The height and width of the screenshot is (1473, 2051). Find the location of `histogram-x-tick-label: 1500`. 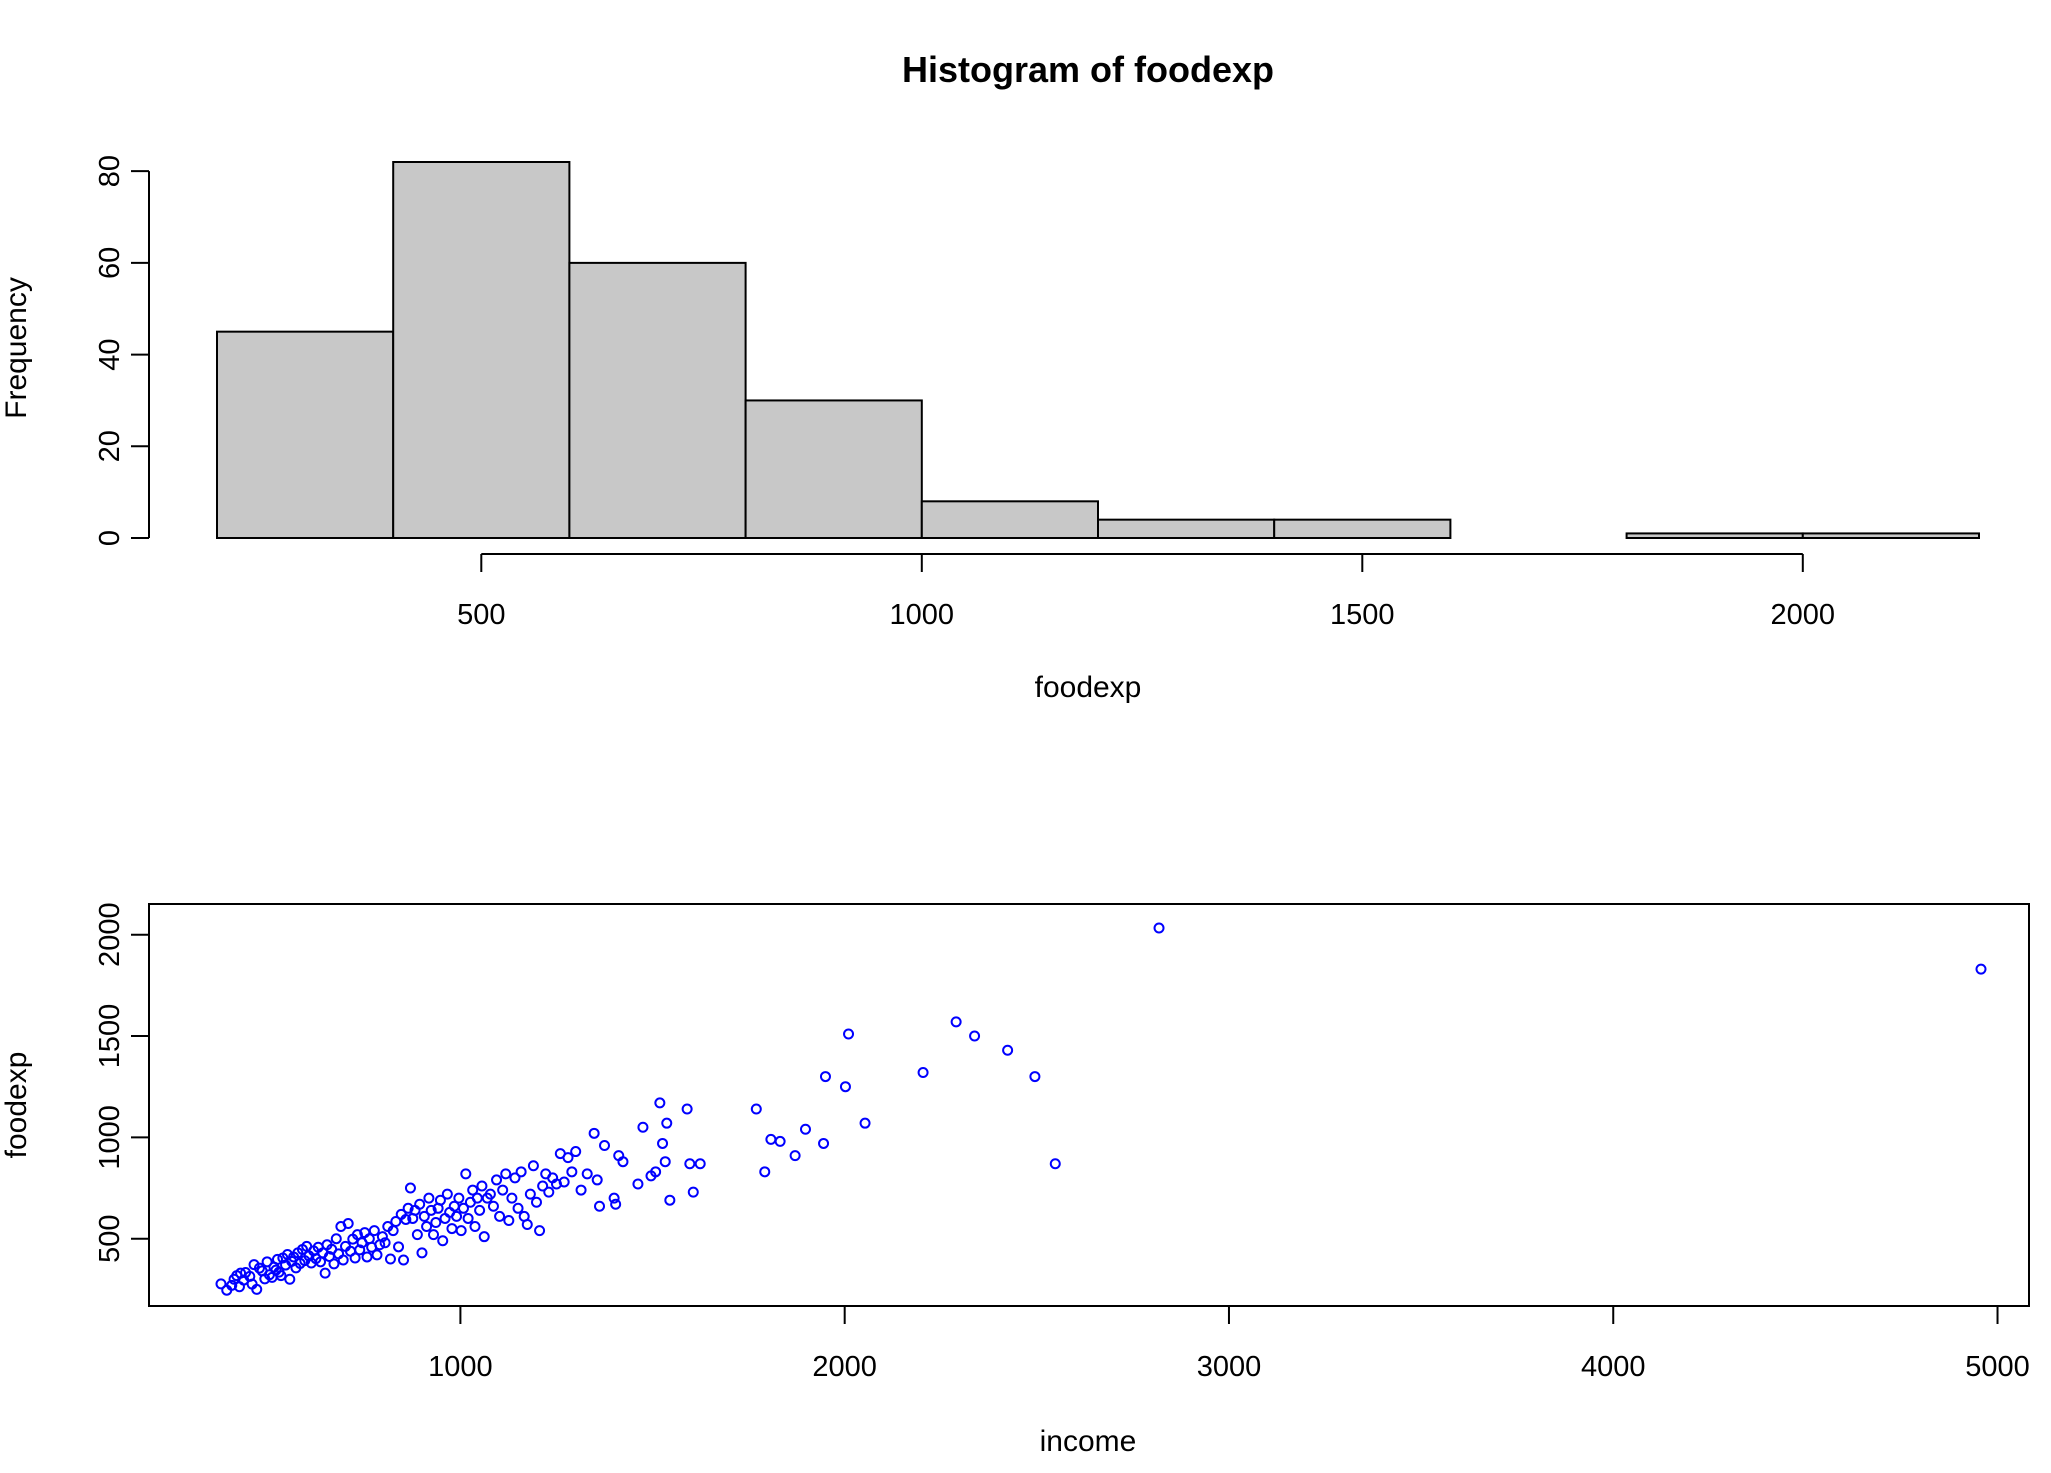

histogram-x-tick-label: 1500 is located at coordinates (1362, 615).